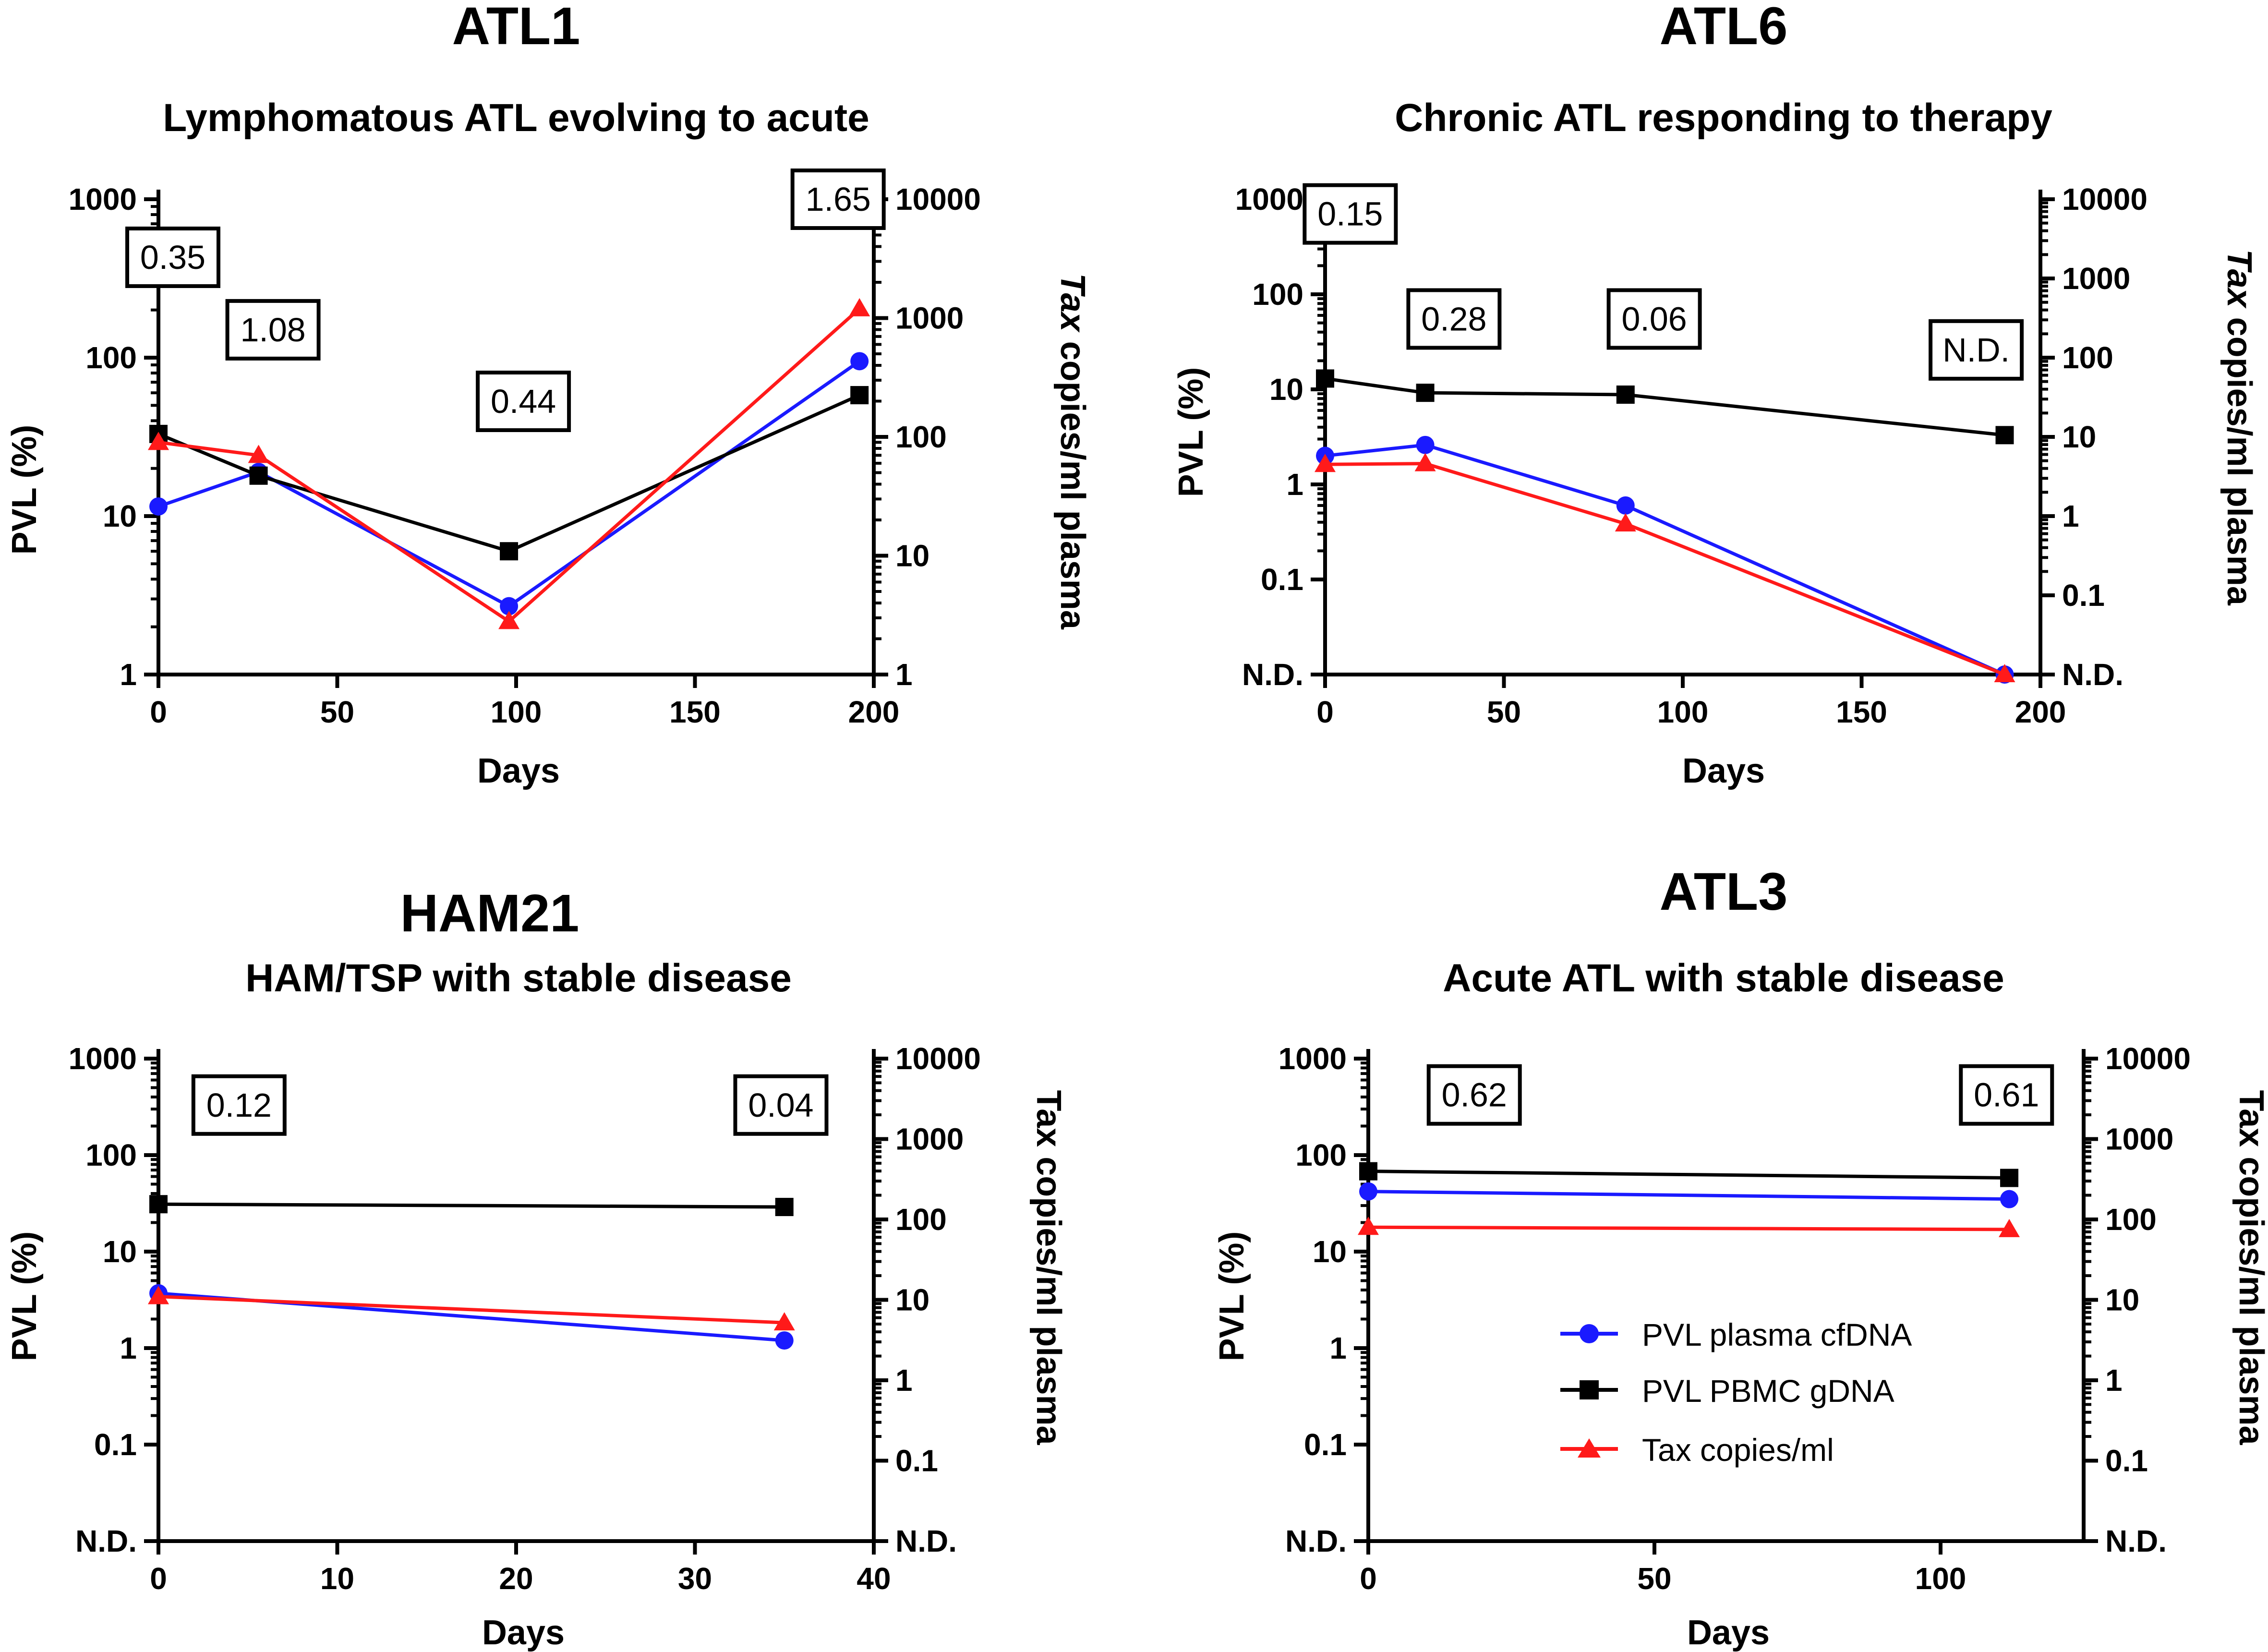  I want to click on legend-item-tax: Tax copies/ml, so click(1697, 1450).